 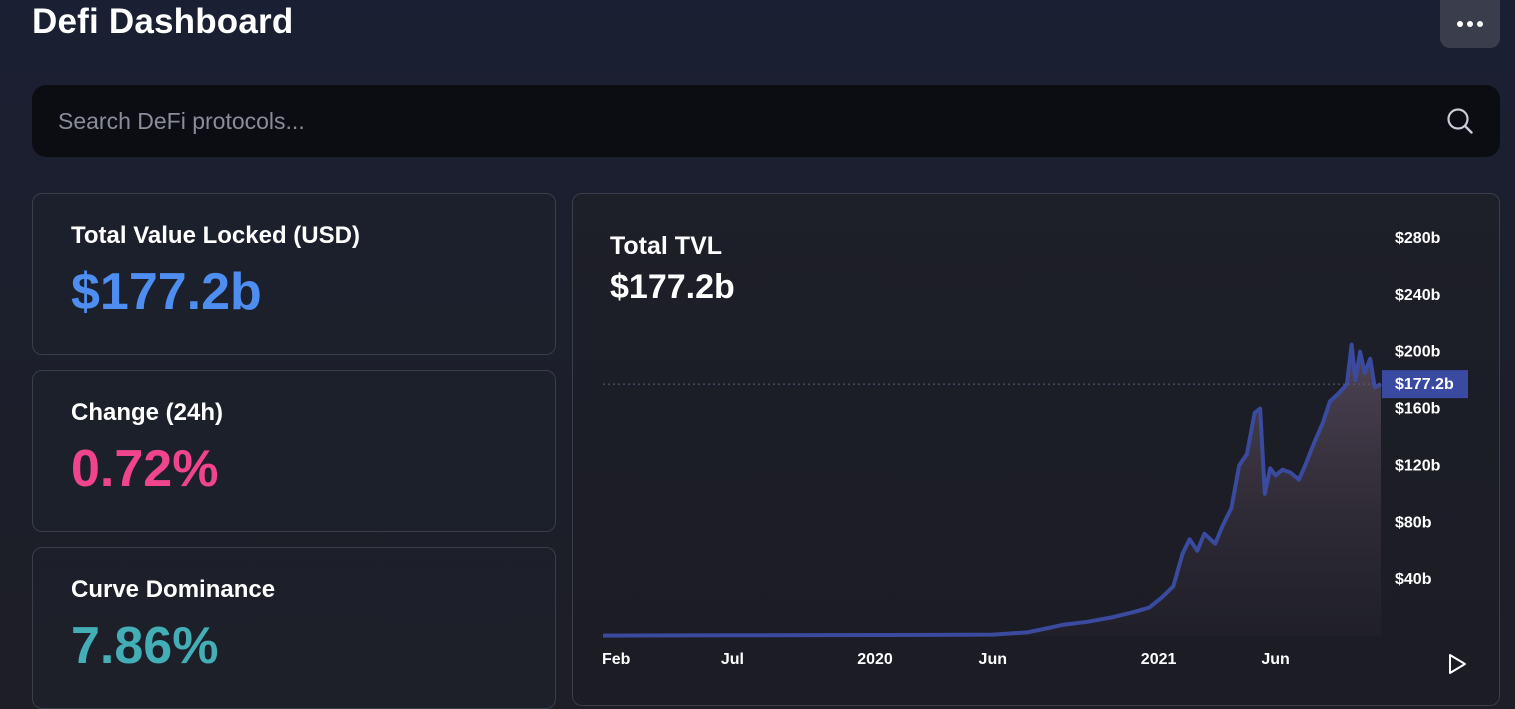 What do you see at coordinates (1159, 659) in the screenshot?
I see `x-tick-label: 2021` at bounding box center [1159, 659].